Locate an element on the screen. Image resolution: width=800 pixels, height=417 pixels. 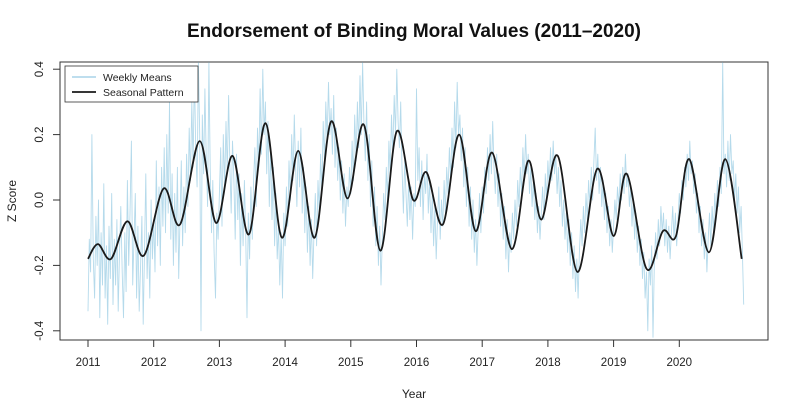
x-tick-label: 2011 is located at coordinates (88, 363).